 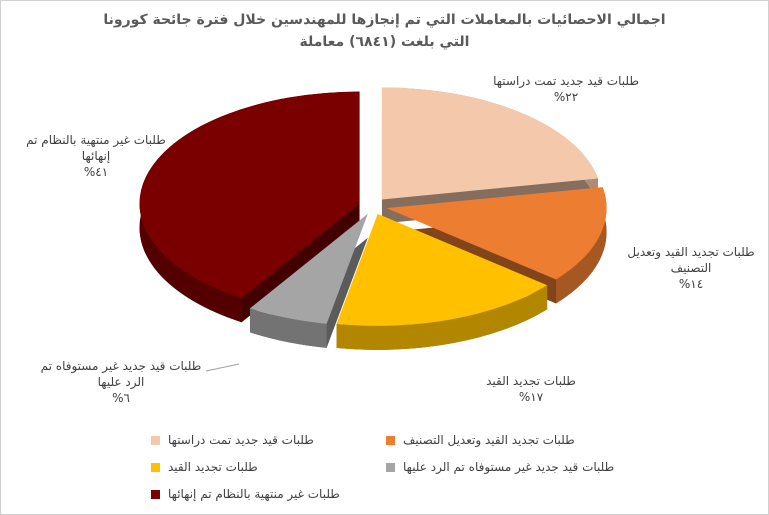 What do you see at coordinates (531, 397) in the screenshot?
I see `data-label-value: ١٧%` at bounding box center [531, 397].